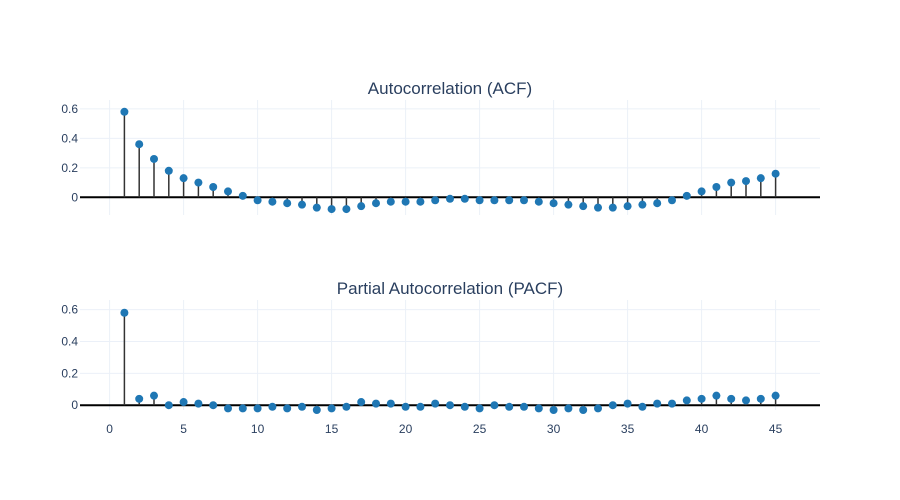 The height and width of the screenshot is (500, 900). What do you see at coordinates (69, 109) in the screenshot?
I see `acf-ytick-label: 0.6` at bounding box center [69, 109].